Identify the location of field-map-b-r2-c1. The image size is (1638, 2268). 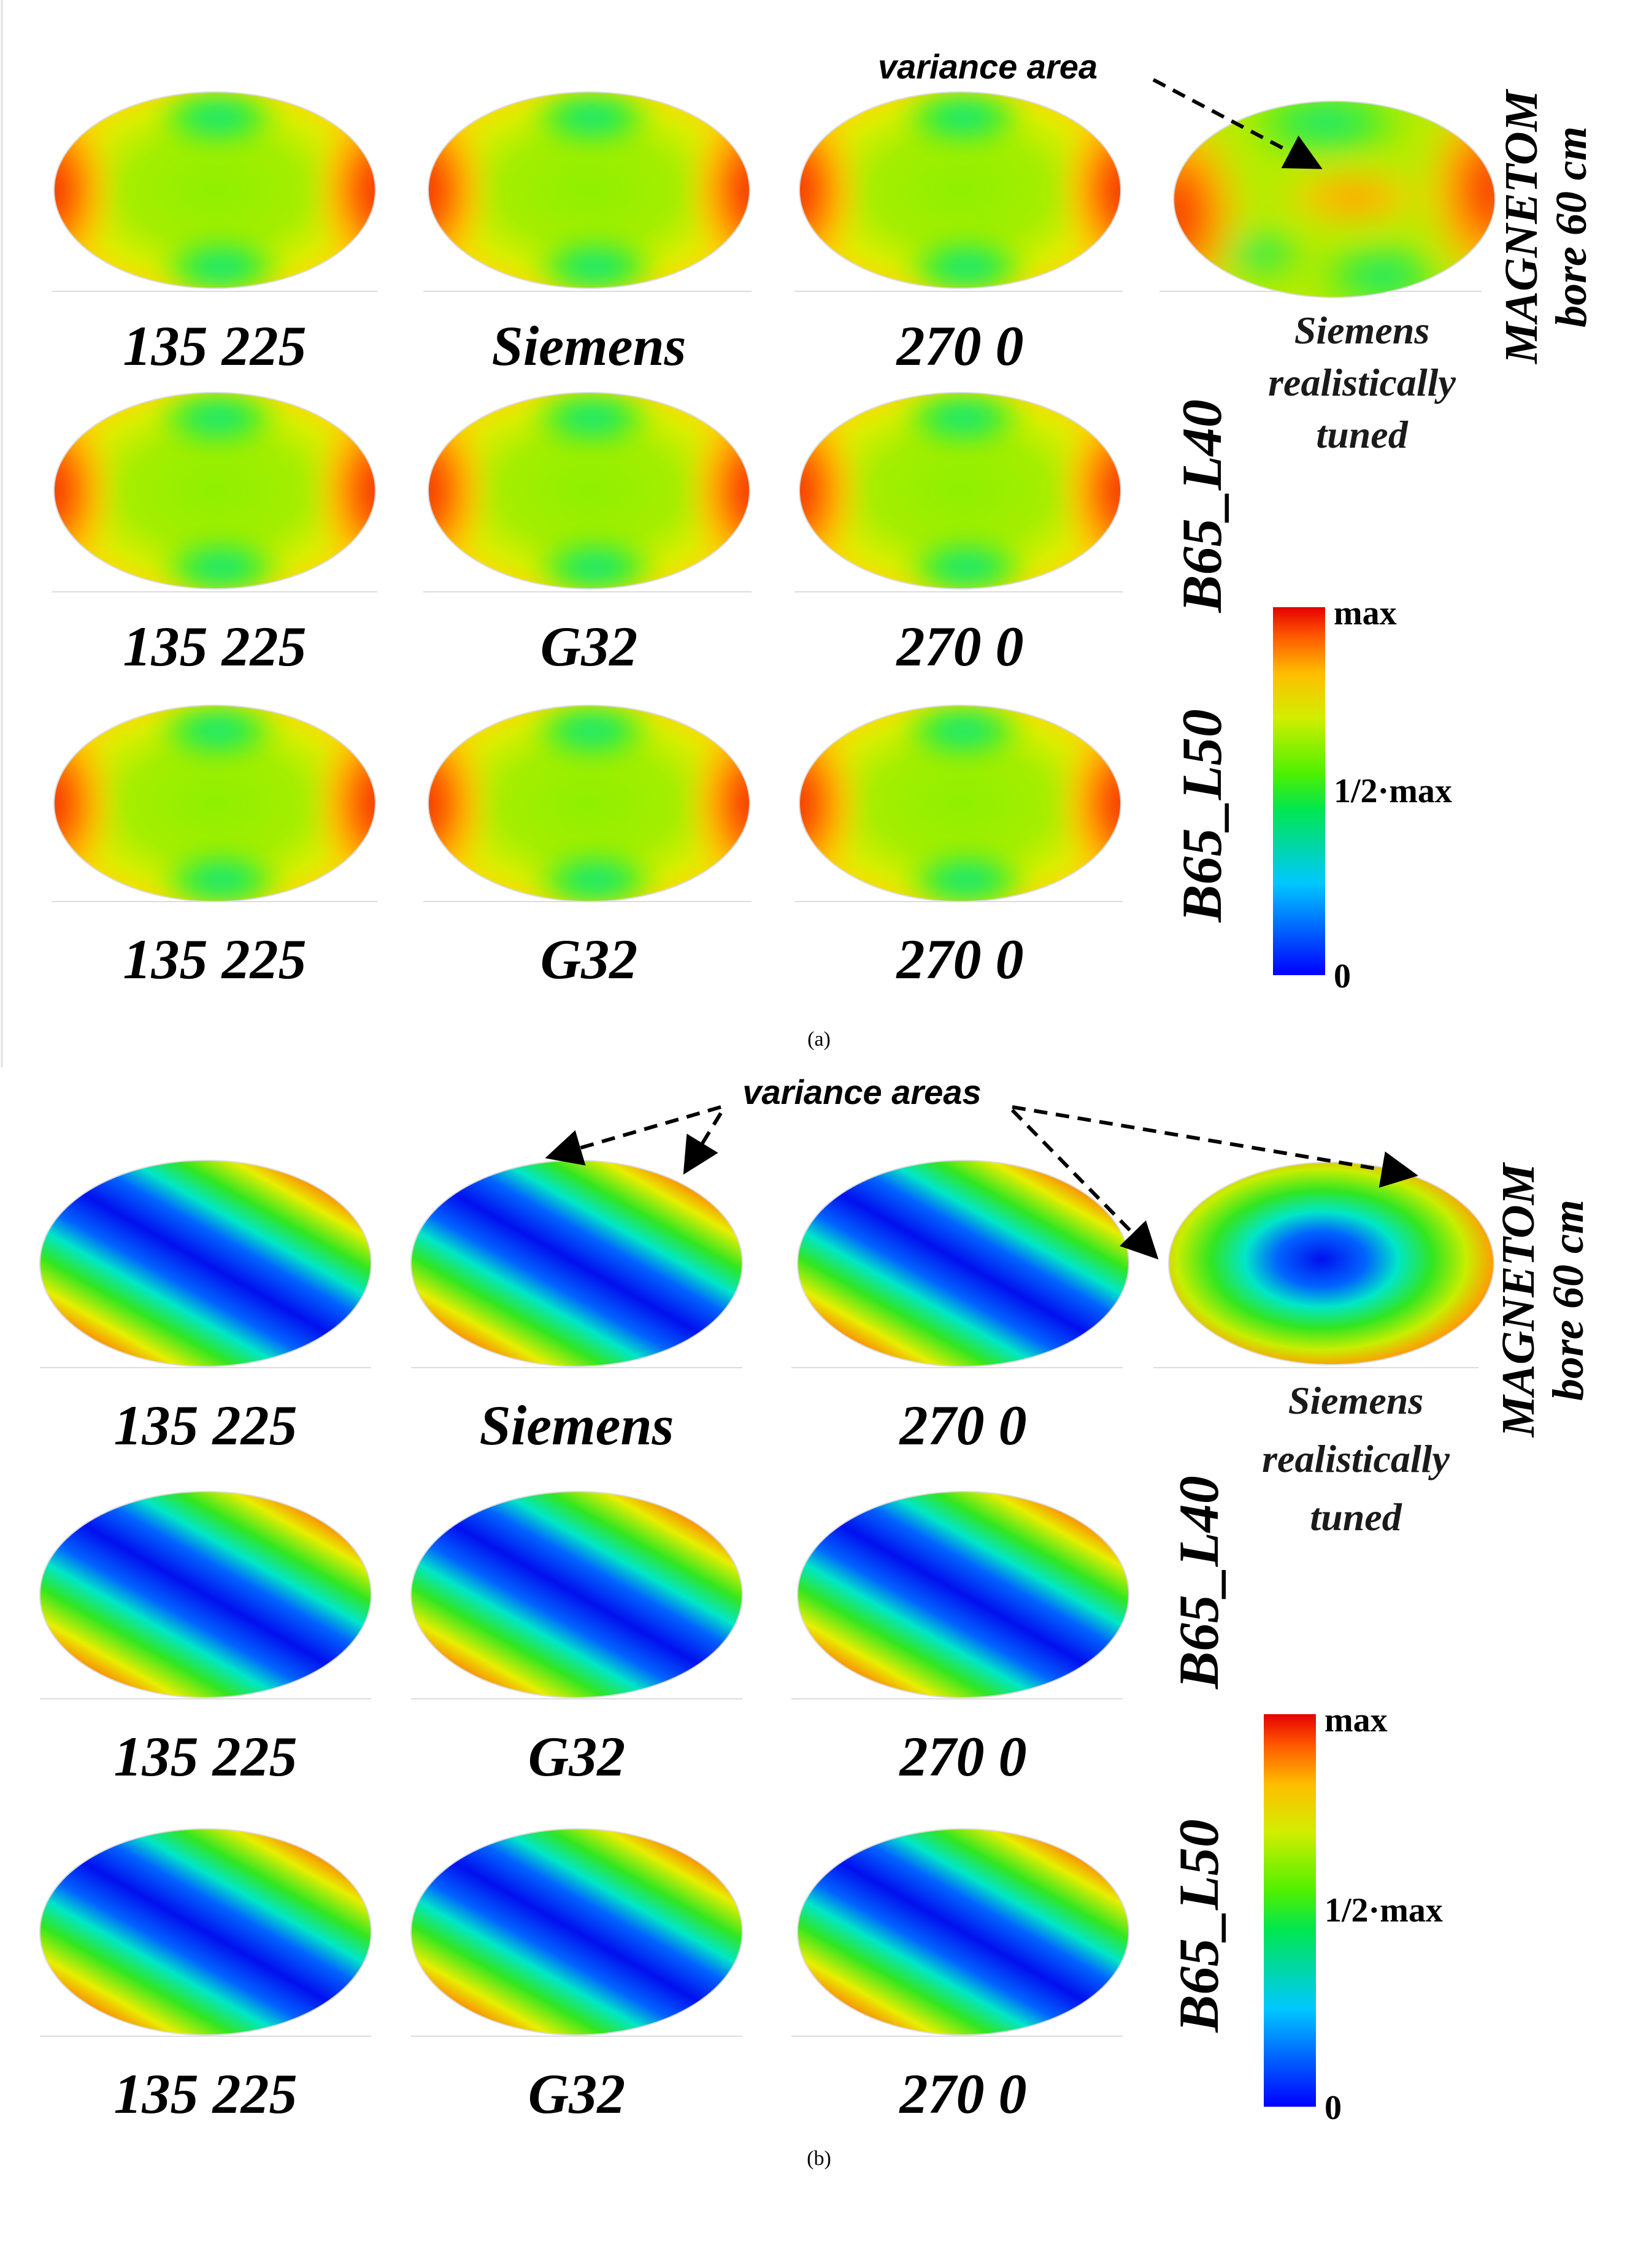
(205, 1595).